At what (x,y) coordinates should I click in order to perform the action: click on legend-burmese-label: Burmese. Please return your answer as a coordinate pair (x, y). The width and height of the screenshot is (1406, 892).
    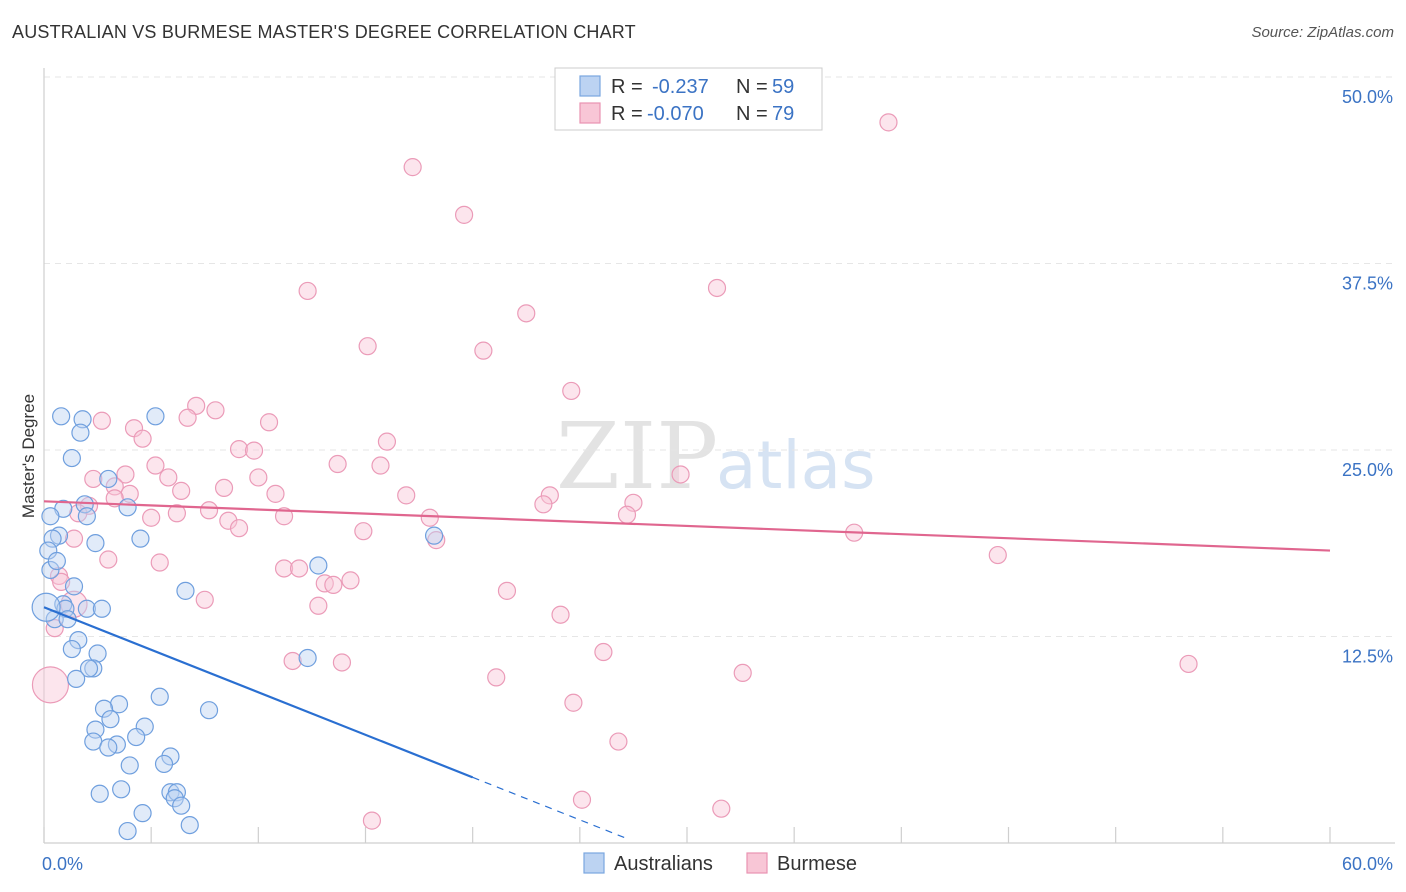
    Looking at the image, I should click on (817, 864).